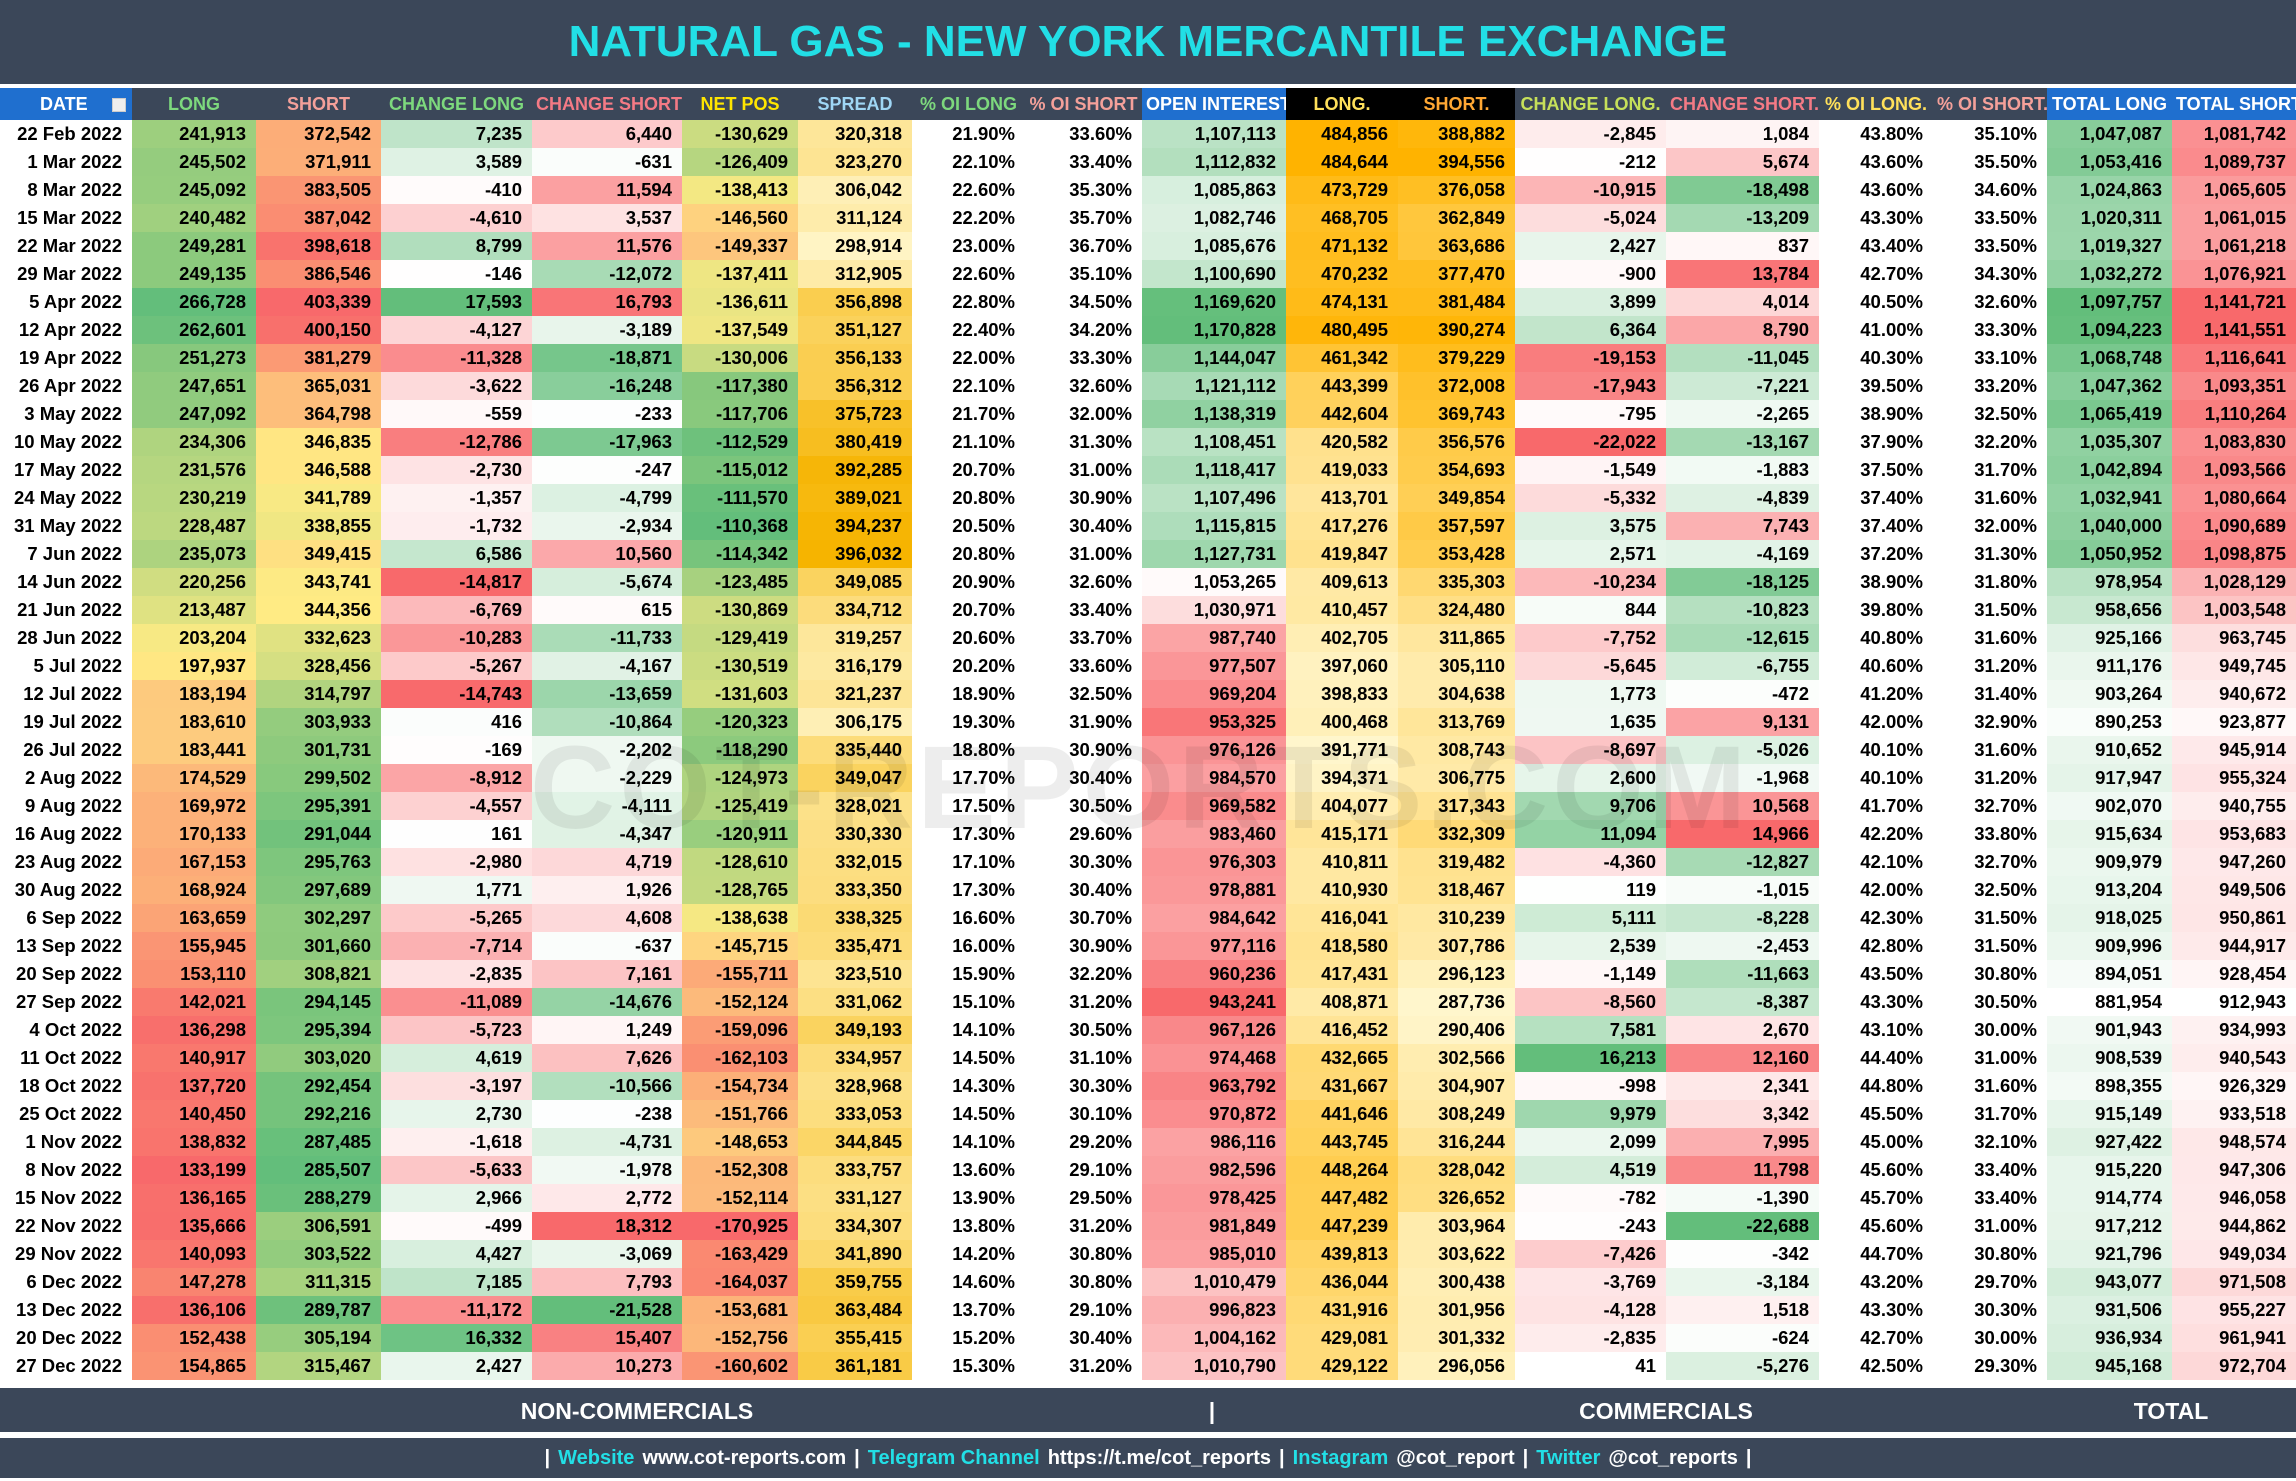 This screenshot has width=2296, height=1481. I want to click on value-cell: 161, so click(456, 834).